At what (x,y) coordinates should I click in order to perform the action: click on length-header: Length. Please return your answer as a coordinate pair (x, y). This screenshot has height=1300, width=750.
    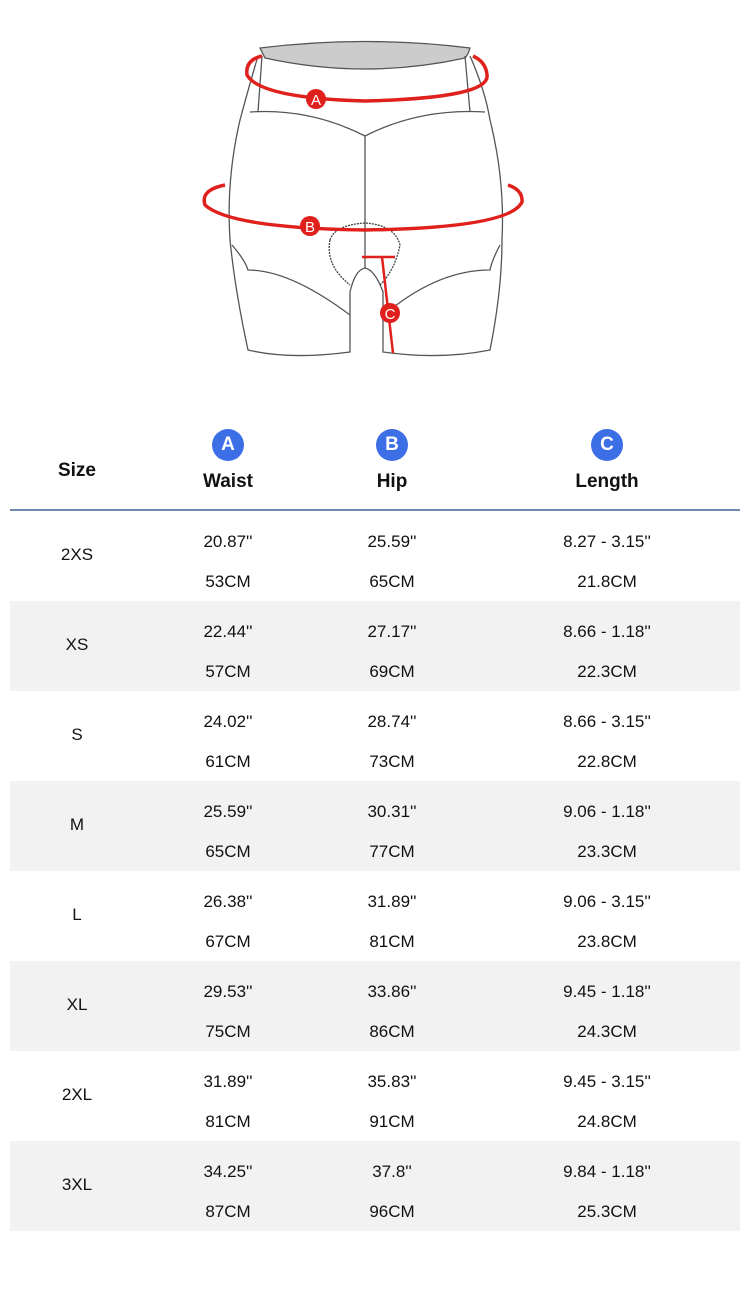
    Looking at the image, I should click on (607, 481).